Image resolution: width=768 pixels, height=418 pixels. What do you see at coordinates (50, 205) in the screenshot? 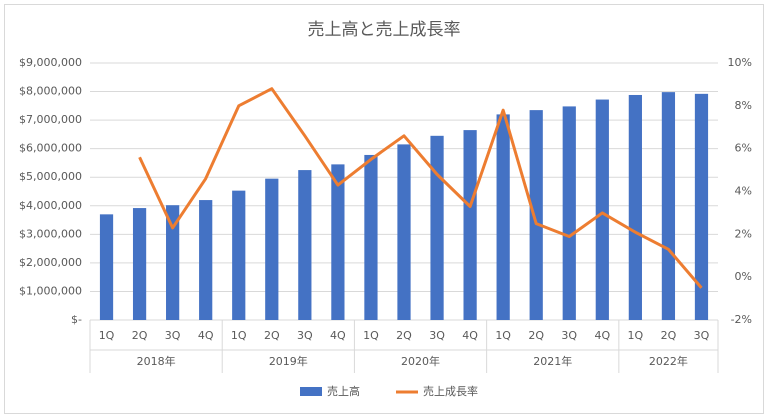
I see `y-tick-label: $4,000,000` at bounding box center [50, 205].